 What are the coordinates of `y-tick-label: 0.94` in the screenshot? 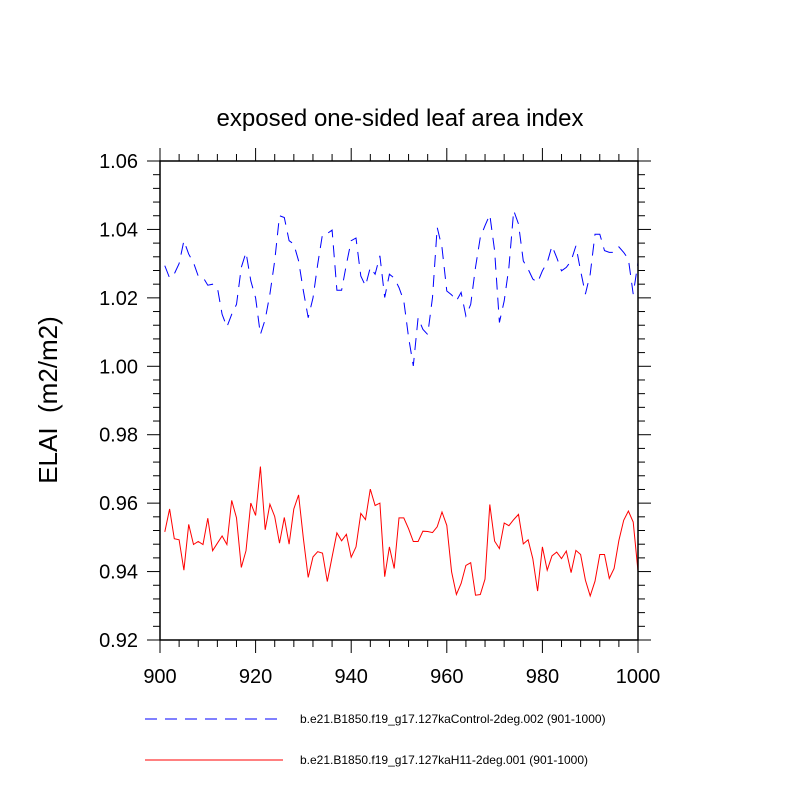 It's located at (118, 573).